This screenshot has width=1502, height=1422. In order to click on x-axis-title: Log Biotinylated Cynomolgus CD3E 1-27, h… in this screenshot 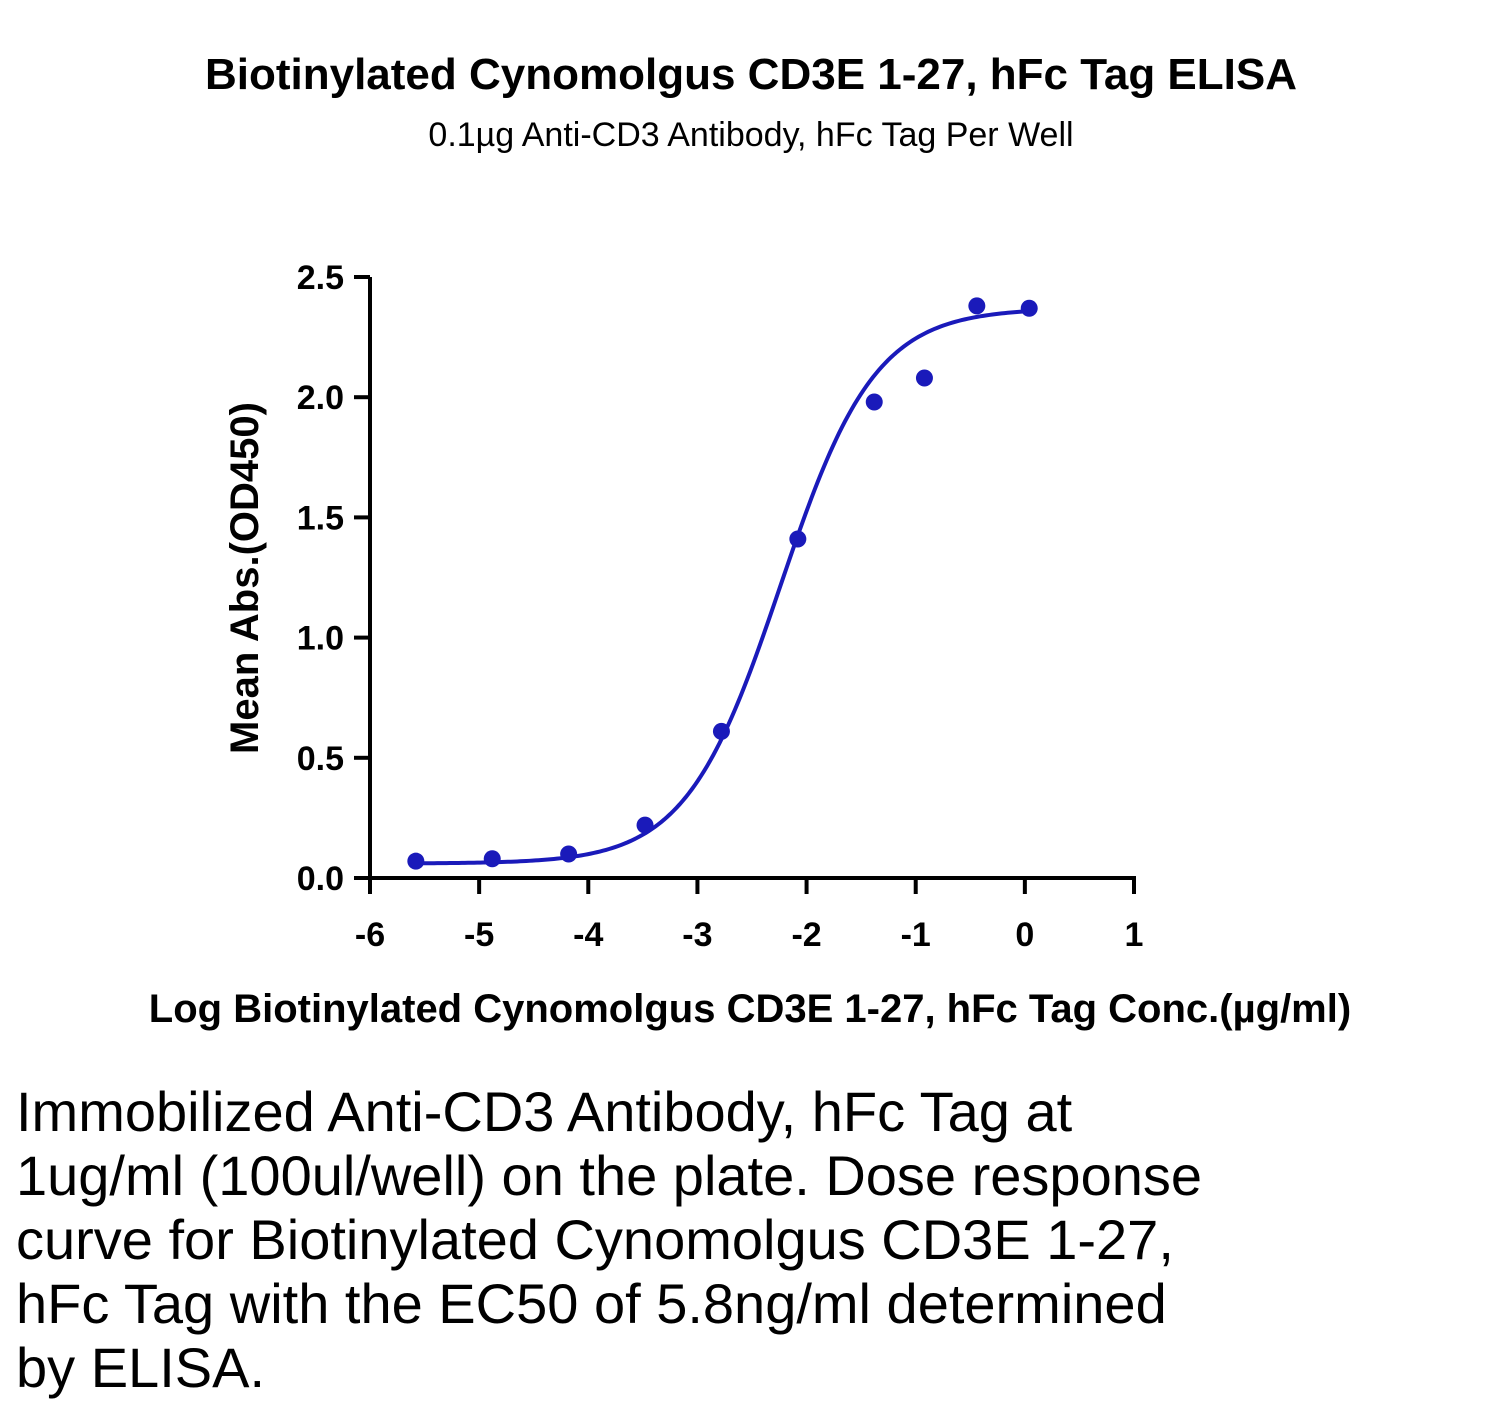, I will do `click(750, 1009)`.